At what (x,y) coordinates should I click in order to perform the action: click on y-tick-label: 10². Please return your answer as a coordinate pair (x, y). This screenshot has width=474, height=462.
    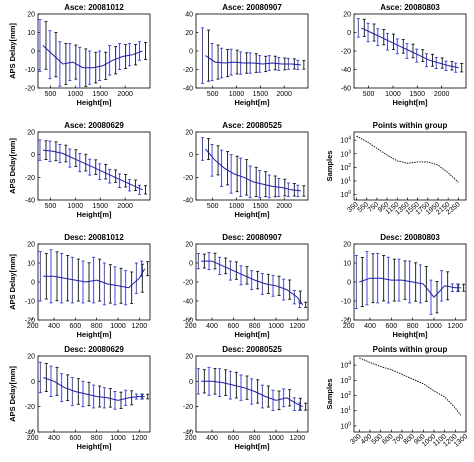
    Looking at the image, I should click on (345, 395).